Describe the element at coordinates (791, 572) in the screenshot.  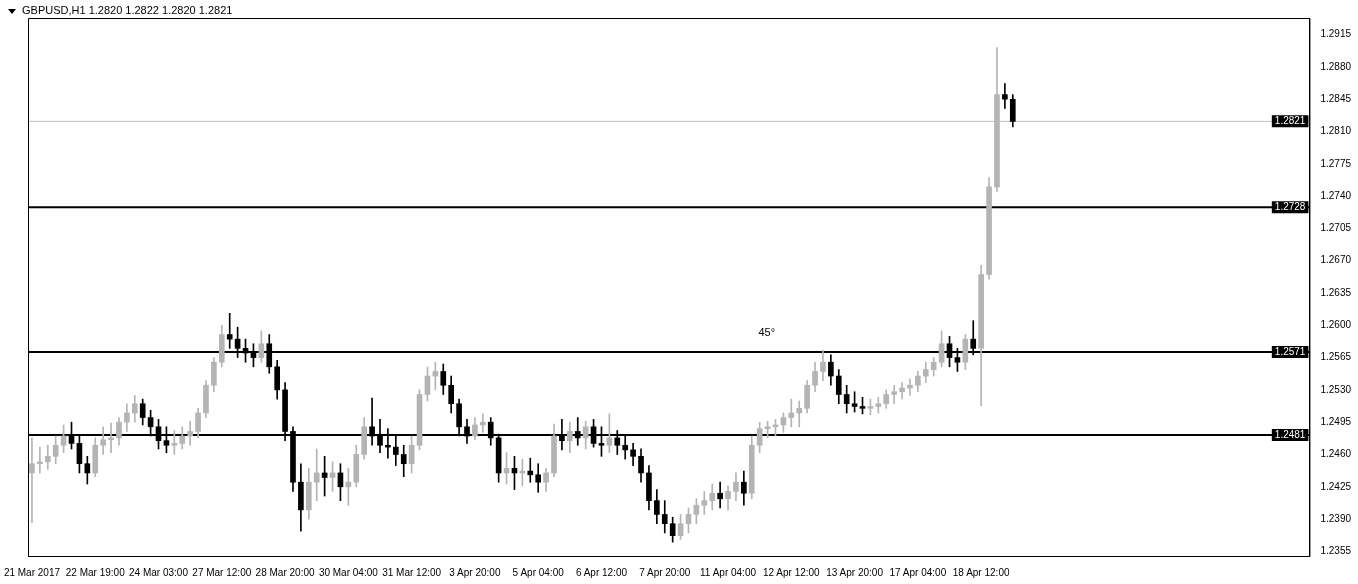
I see `x-tick-label: 12 Apr 12:00` at that location.